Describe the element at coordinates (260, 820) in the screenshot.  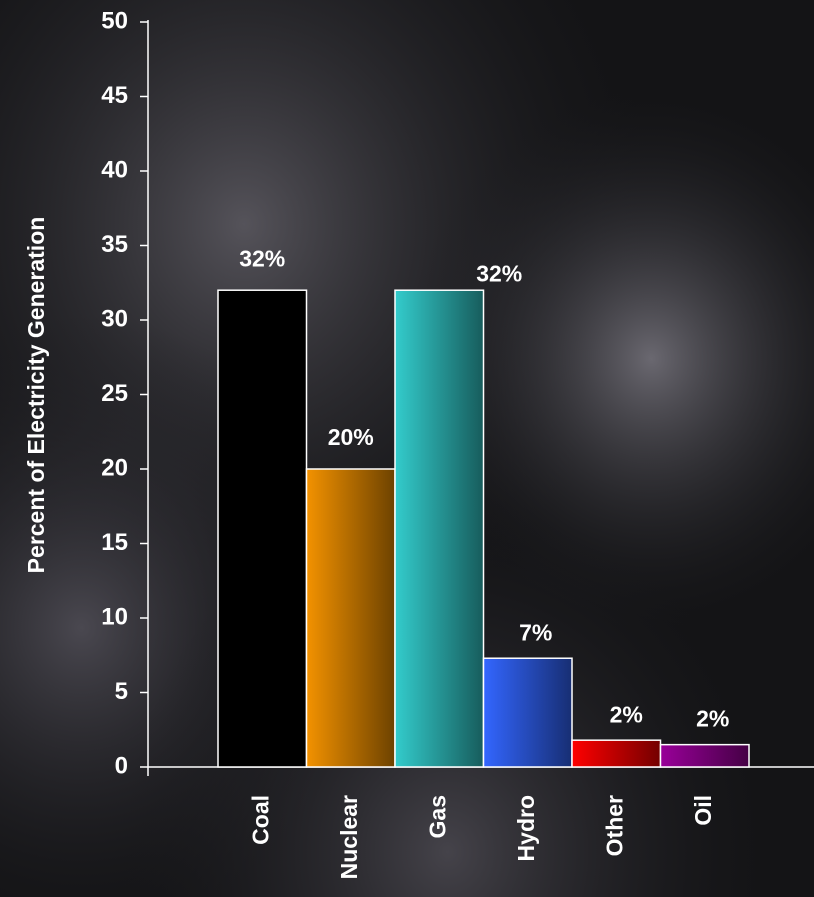
I see `x-tick-label: Coal` at that location.